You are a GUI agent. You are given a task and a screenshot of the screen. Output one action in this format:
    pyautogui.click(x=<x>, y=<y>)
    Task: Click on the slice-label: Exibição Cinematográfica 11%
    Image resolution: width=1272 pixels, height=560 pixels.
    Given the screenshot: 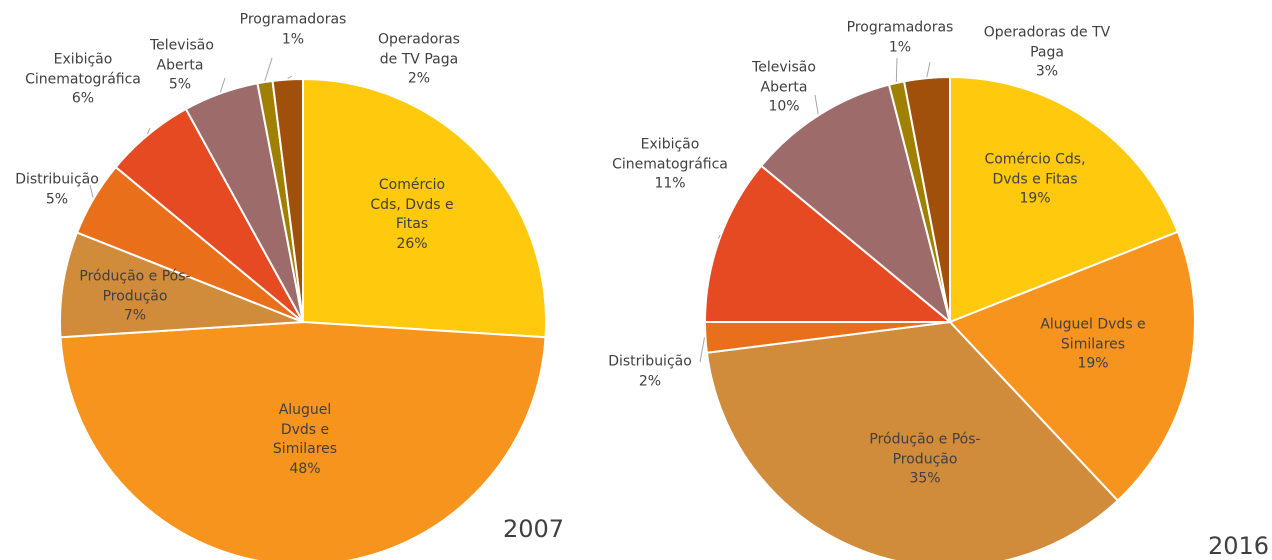 What is the action you would take?
    pyautogui.click(x=670, y=165)
    